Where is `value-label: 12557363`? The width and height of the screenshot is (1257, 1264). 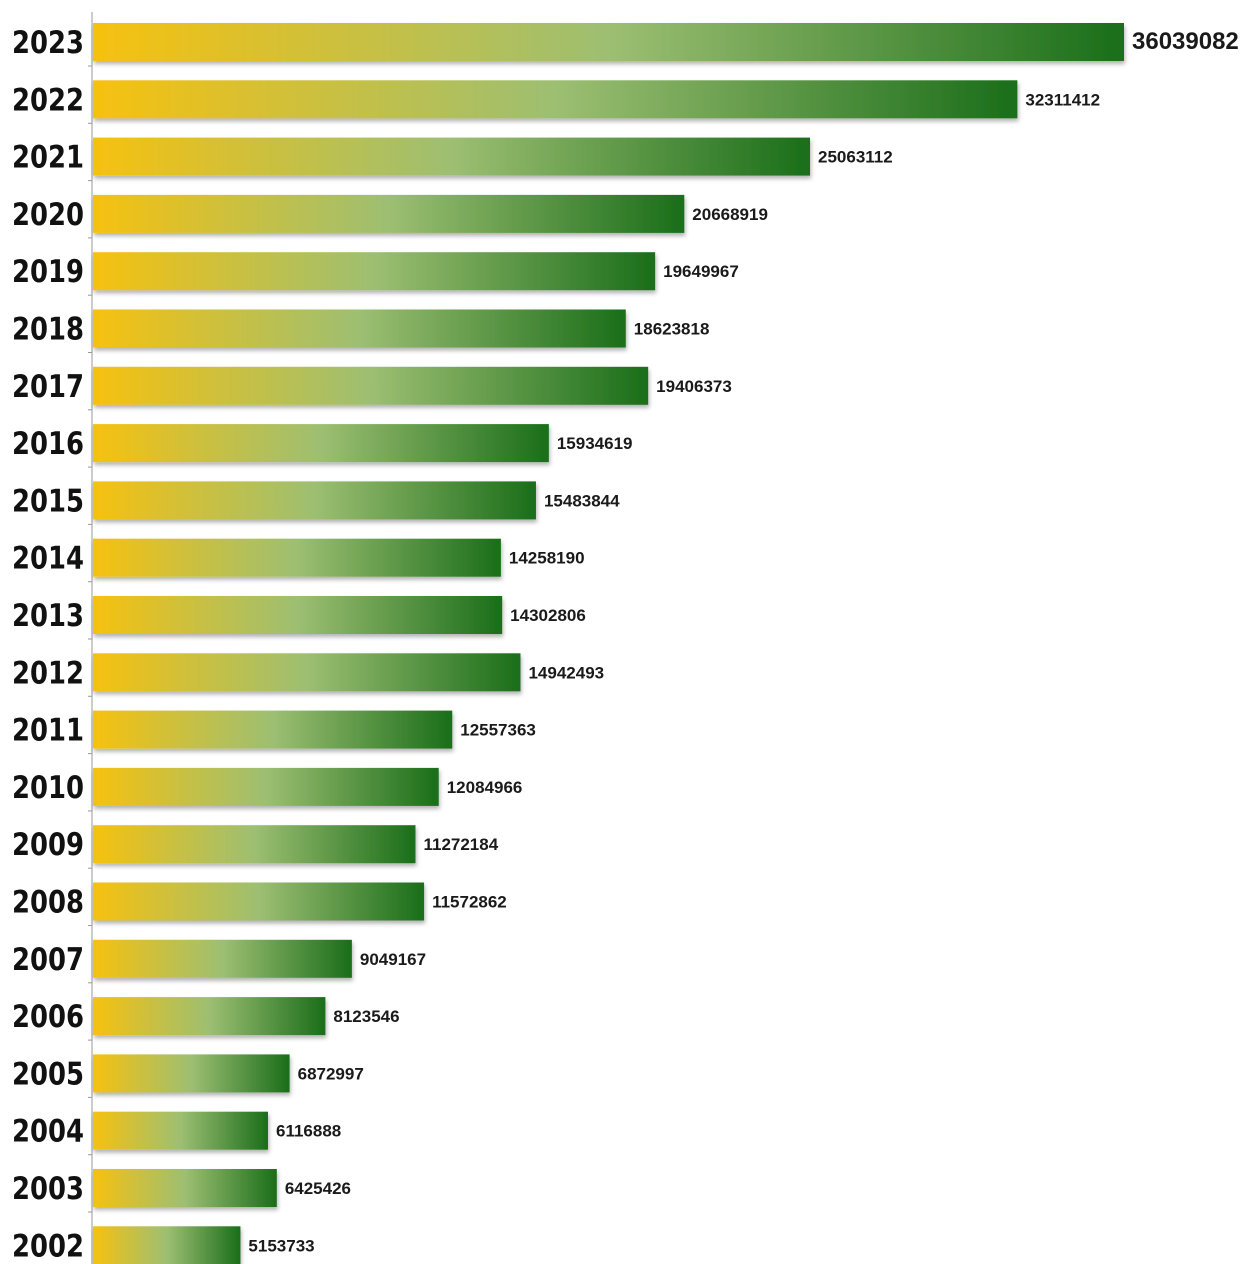 value-label: 12557363 is located at coordinates (498, 730).